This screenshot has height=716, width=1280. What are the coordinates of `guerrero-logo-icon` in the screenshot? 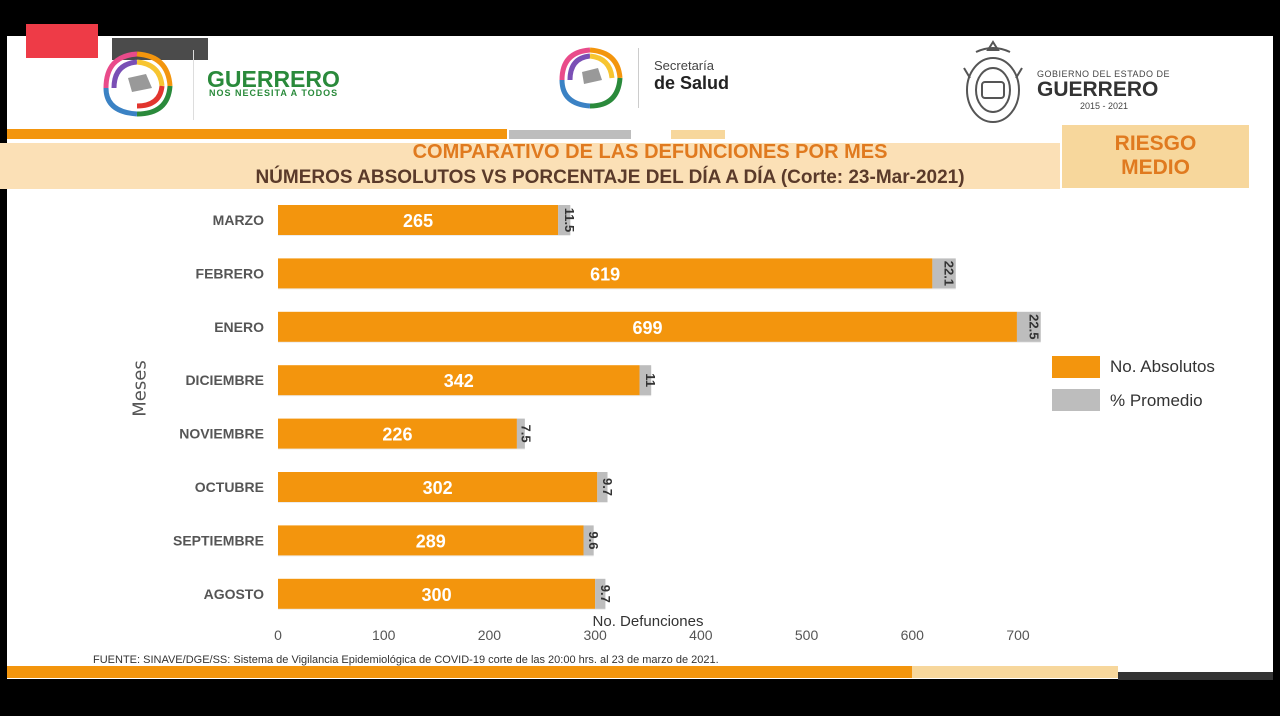 It's located at (138, 84).